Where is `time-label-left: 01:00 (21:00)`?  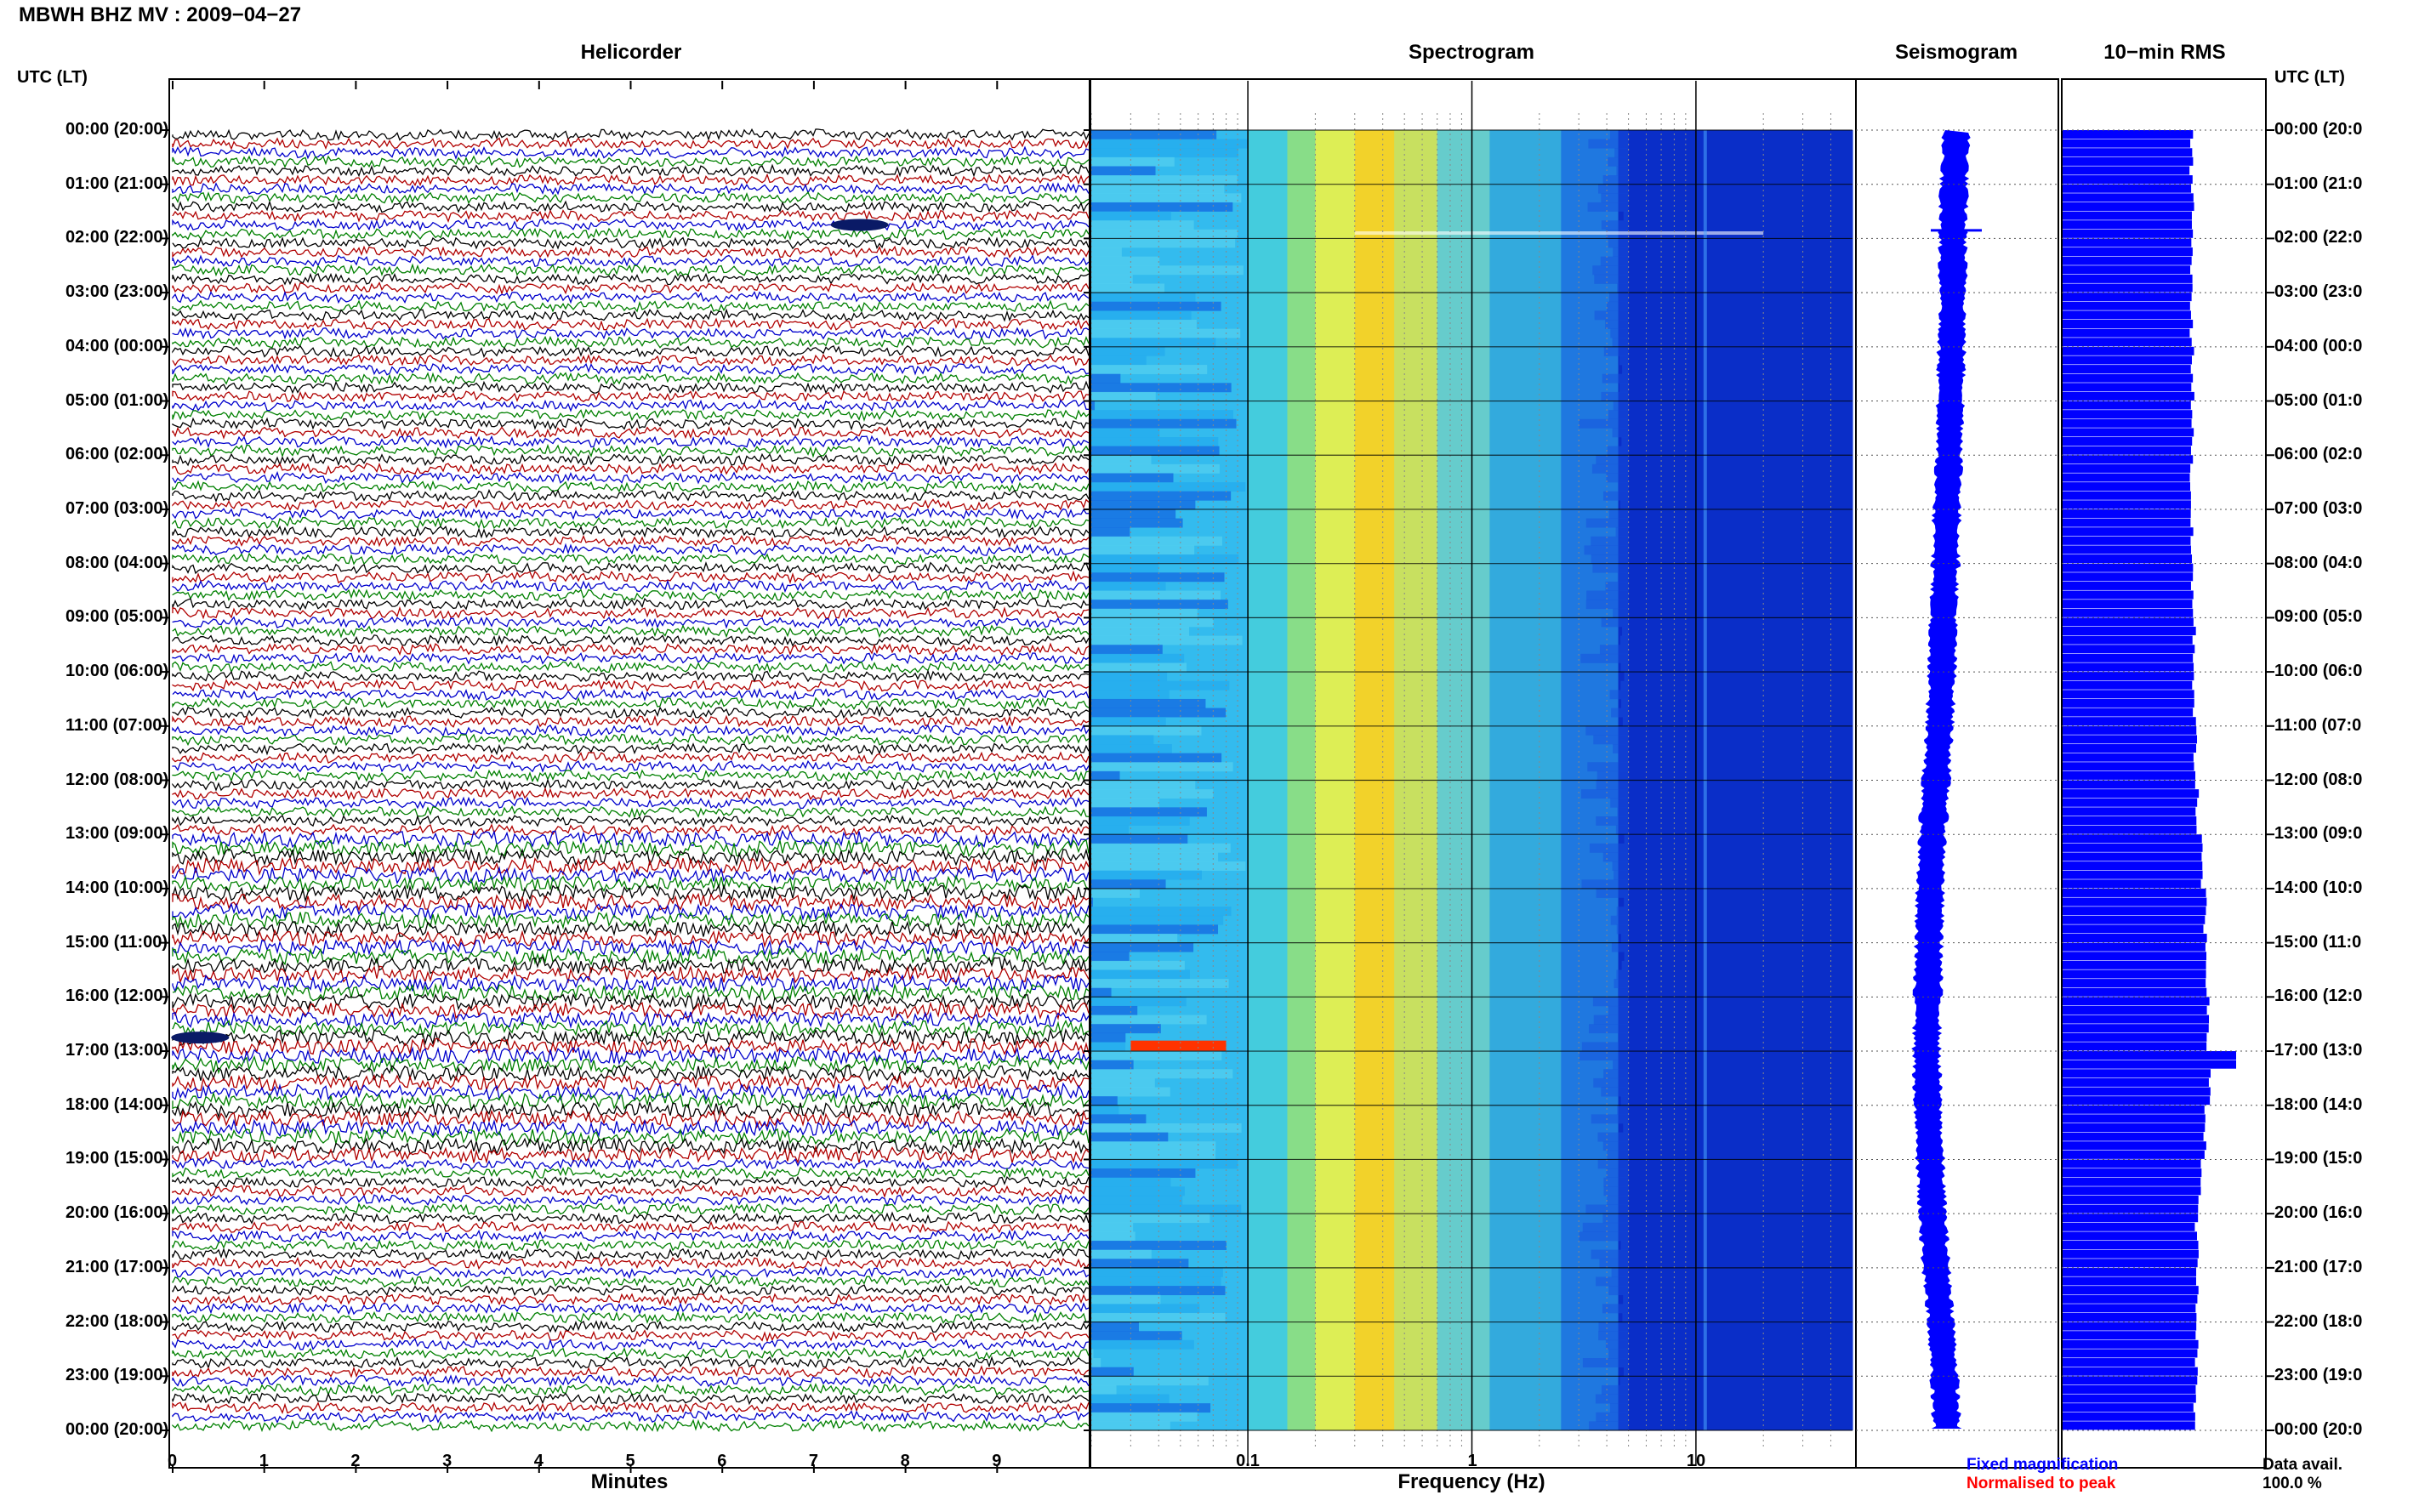 time-label-left: 01:00 (21:00) is located at coordinates (117, 183).